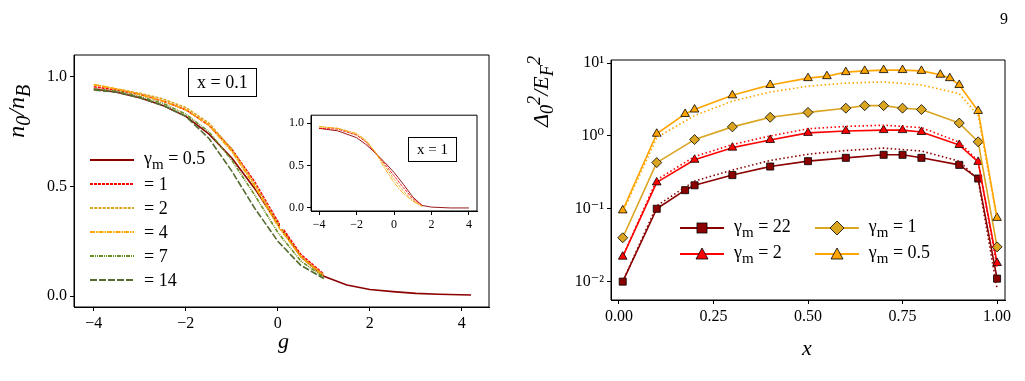 This screenshot has width=1025, height=381. I want to click on annotation: x = 0.1, so click(222, 82).